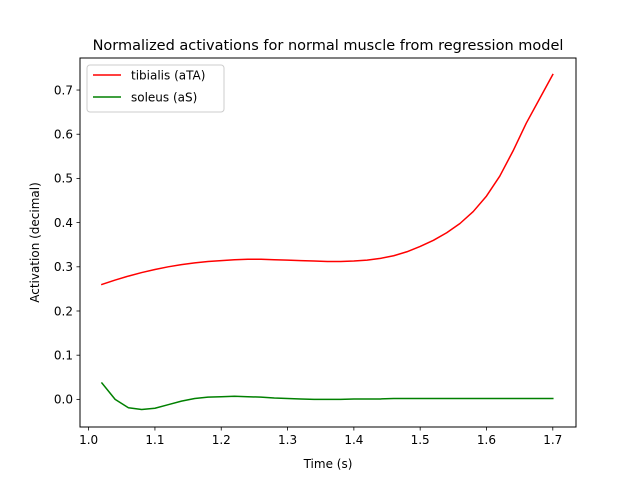  Describe the element at coordinates (221, 440) in the screenshot. I see `x-tick-label: 1.2` at that location.